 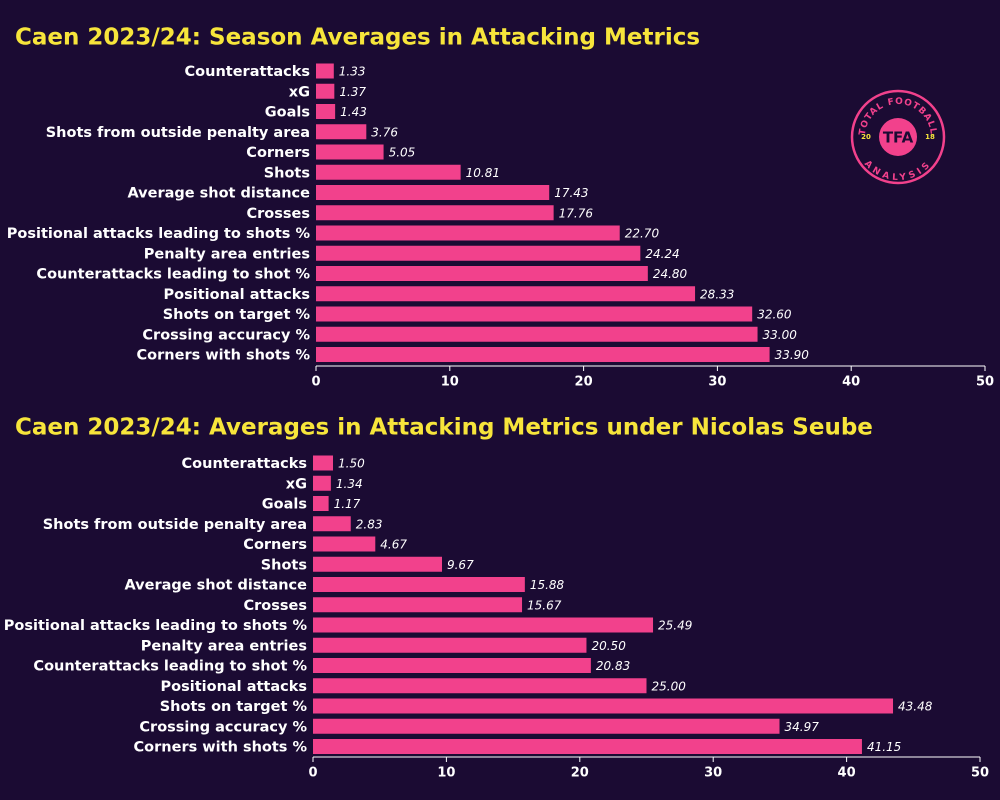 I want to click on logo-bottom-text: ANALYSIS, so click(x=896, y=171).